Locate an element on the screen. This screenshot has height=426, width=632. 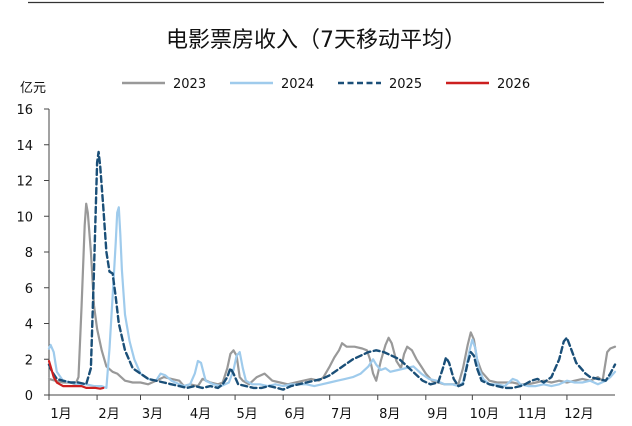
x-axis: 1月 2月 3月 4月 5月 6月 7月 8月 9月 10月 11月 12月 is located at coordinates (331, 408).